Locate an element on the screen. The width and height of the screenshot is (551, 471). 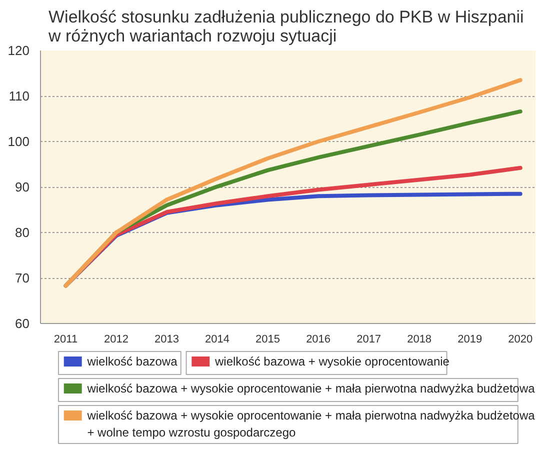
y-tick-label: 70 is located at coordinates (22, 278).